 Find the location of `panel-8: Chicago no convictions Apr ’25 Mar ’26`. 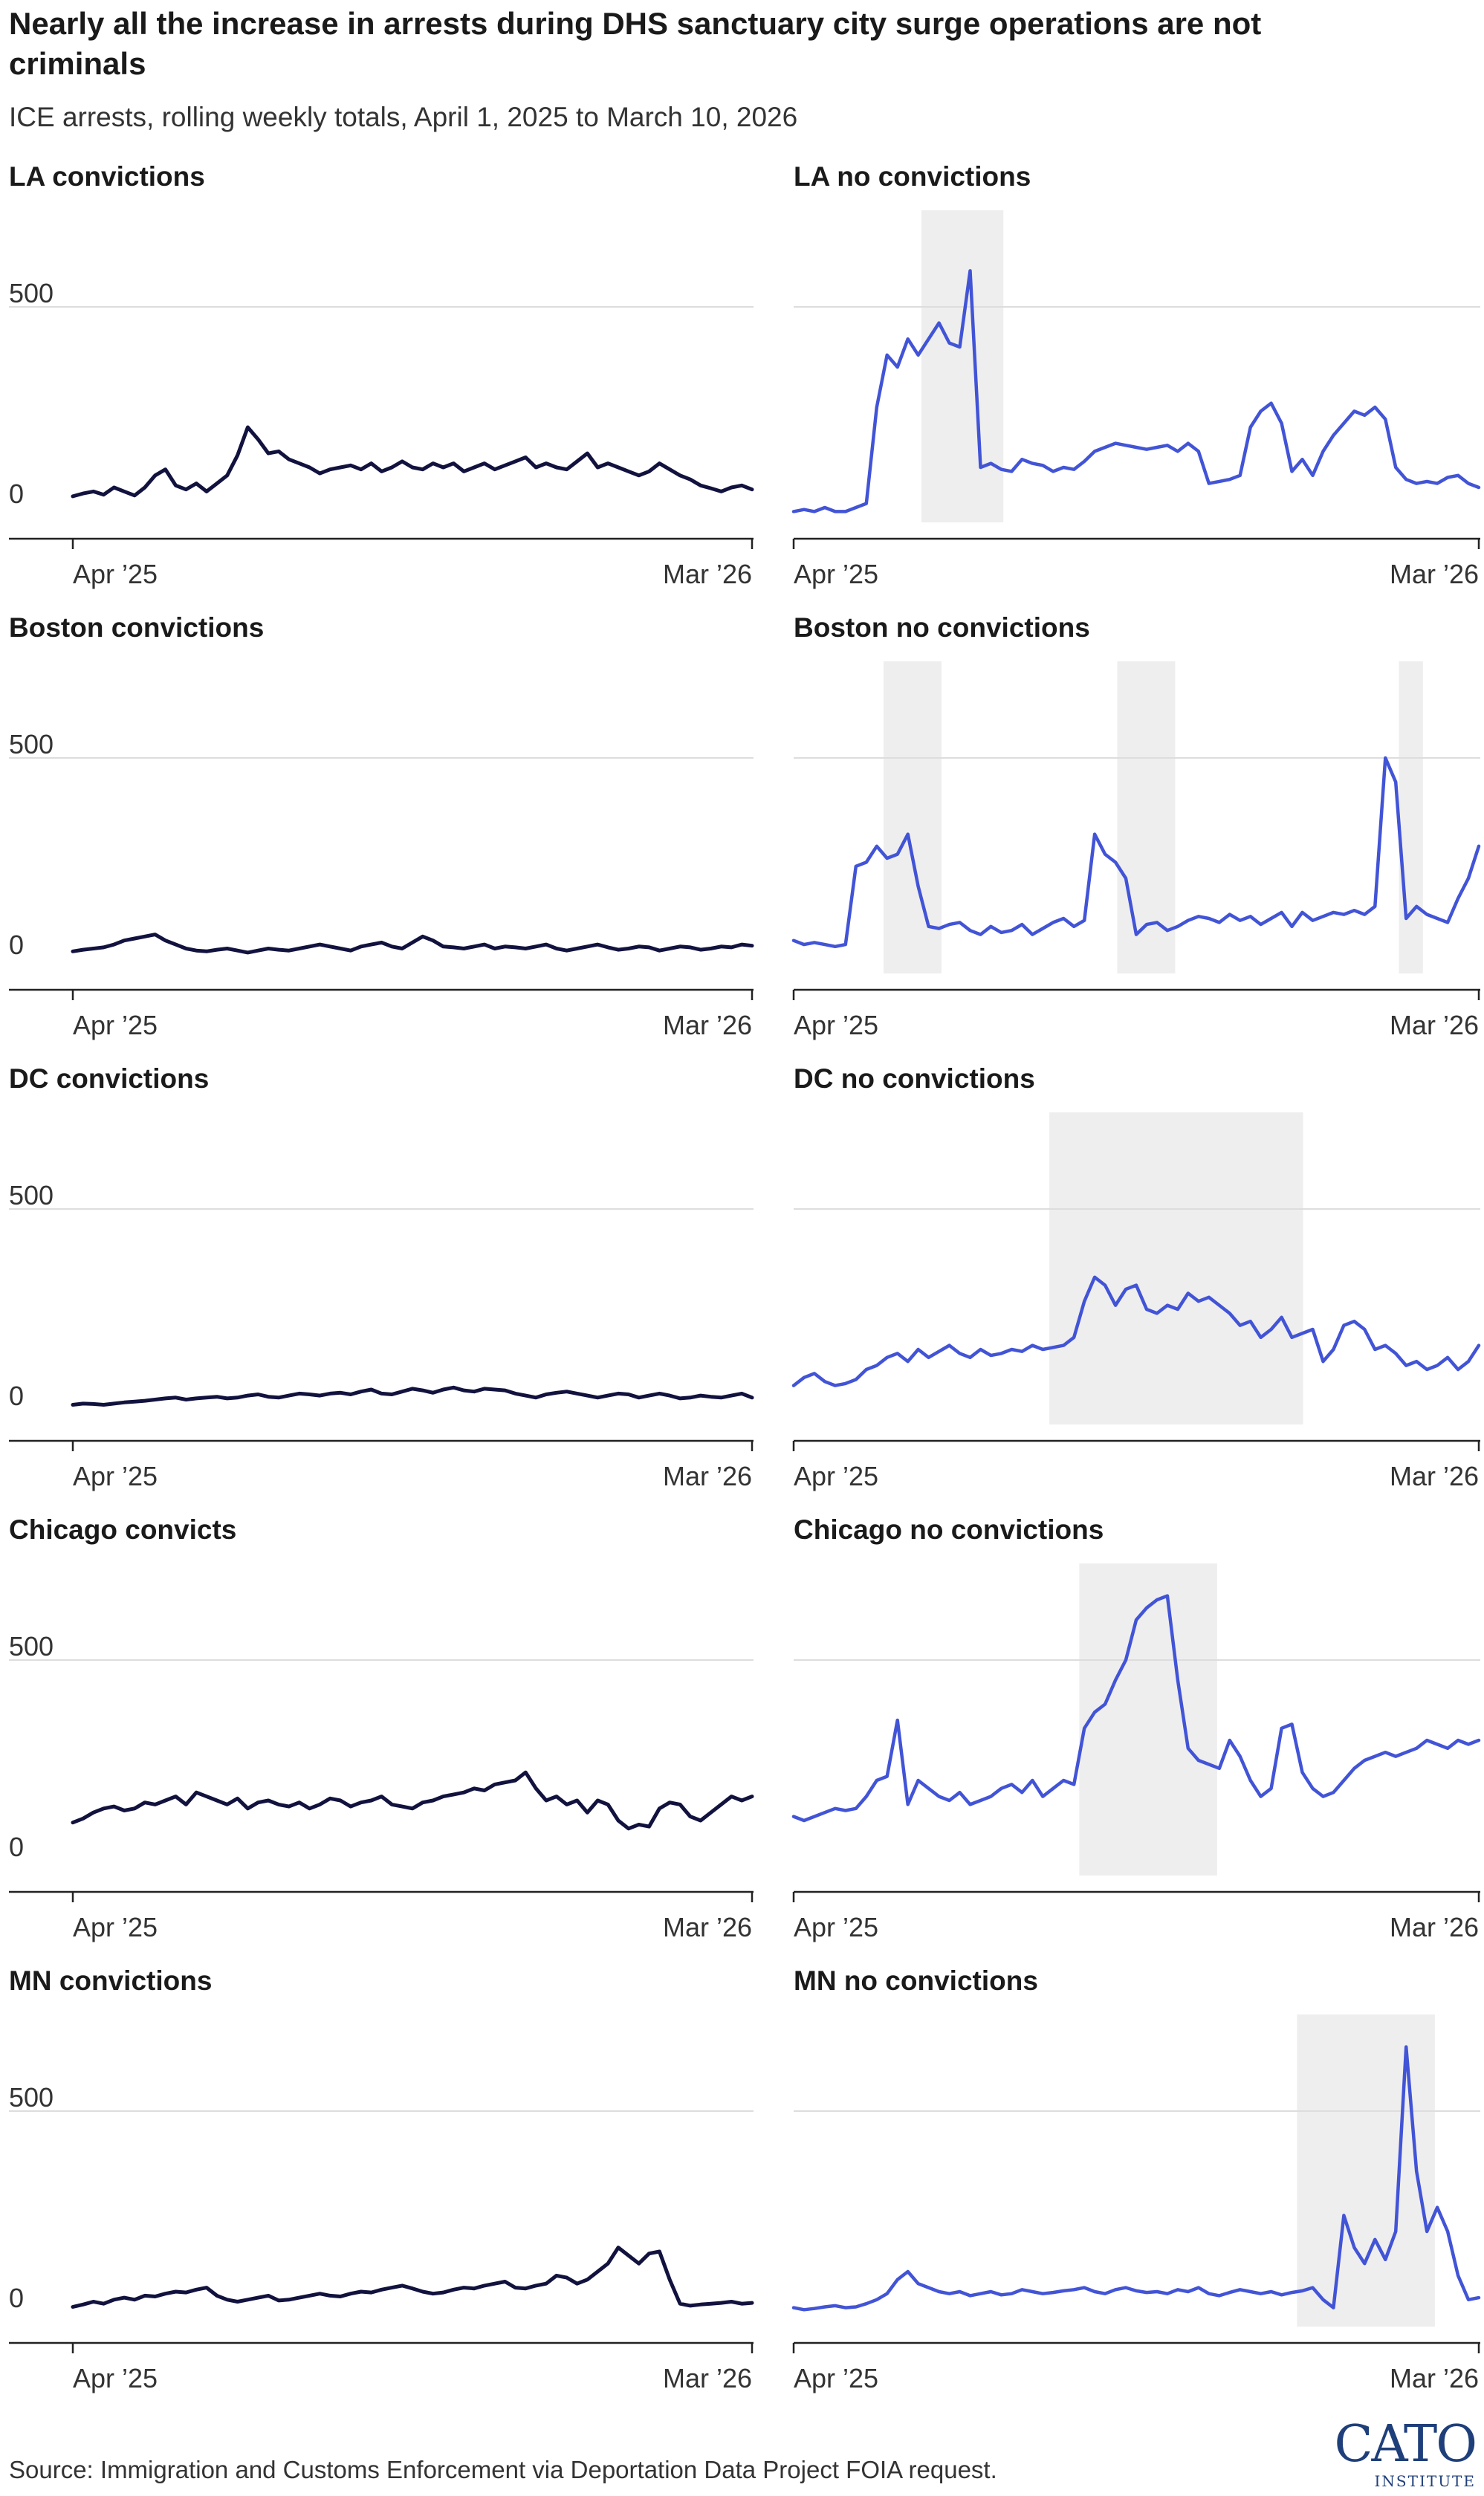

panel-8: Chicago no convictions Apr ’25 Mar ’26 is located at coordinates (1136, 1728).